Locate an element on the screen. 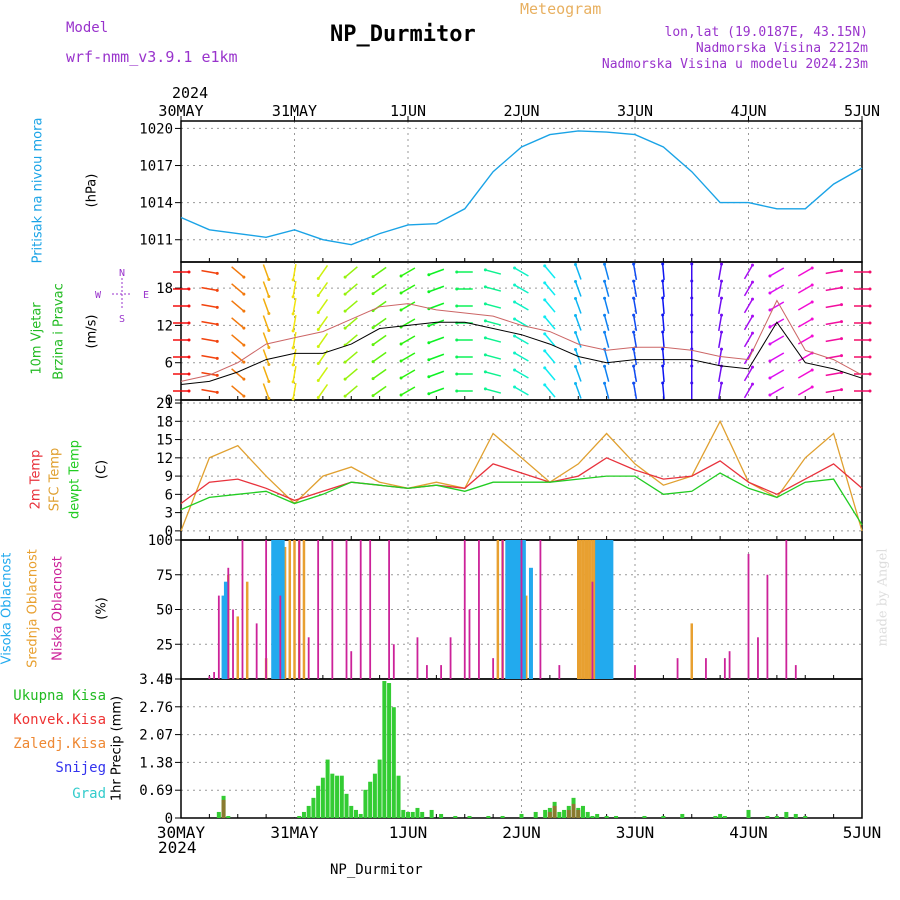 The width and height of the screenshot is (900, 900). year-top: 2024 is located at coordinates (190, 93).